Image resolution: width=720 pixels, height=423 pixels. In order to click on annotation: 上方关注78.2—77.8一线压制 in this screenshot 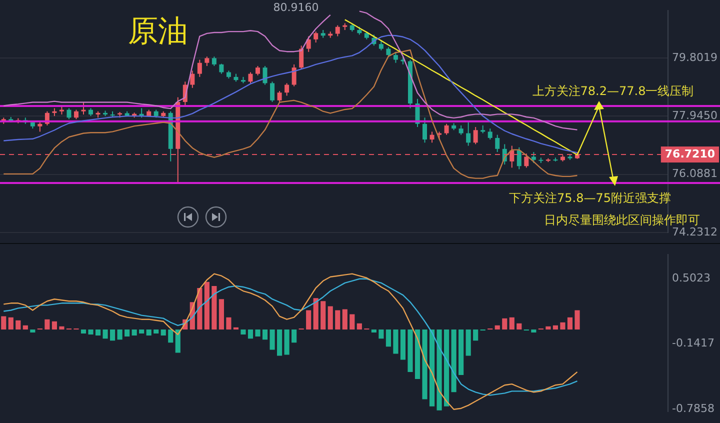, I will do `click(613, 91)`.